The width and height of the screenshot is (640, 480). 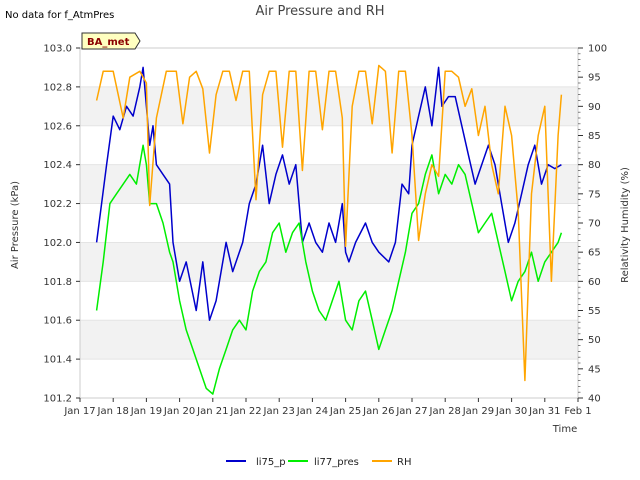 I want to click on legend-label-li75: li75_p, so click(x=271, y=462).